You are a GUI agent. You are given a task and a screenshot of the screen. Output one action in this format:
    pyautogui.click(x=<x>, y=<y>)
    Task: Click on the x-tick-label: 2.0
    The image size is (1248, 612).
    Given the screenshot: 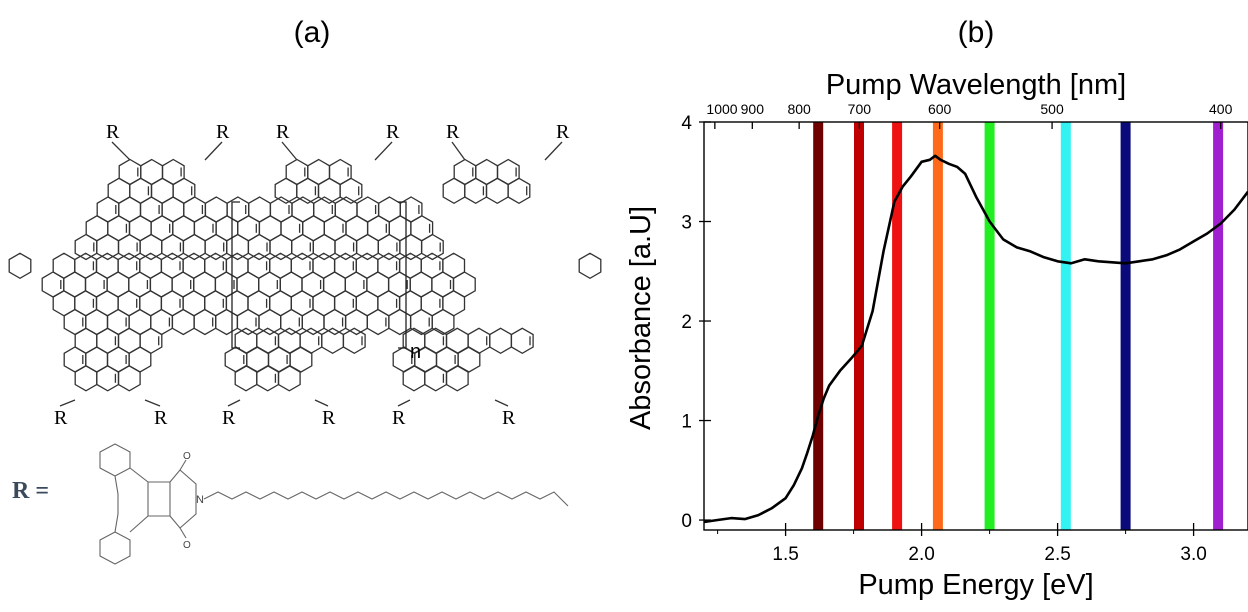 What is the action you would take?
    pyautogui.click(x=921, y=554)
    